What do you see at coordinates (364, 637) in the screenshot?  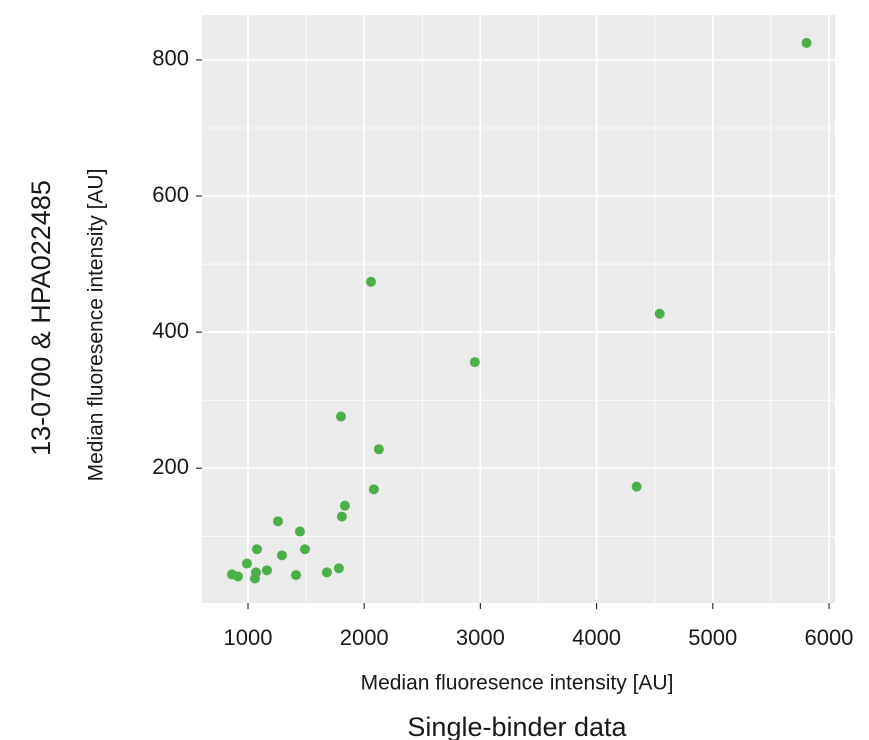 I see `x-tick-label: 2000` at bounding box center [364, 637].